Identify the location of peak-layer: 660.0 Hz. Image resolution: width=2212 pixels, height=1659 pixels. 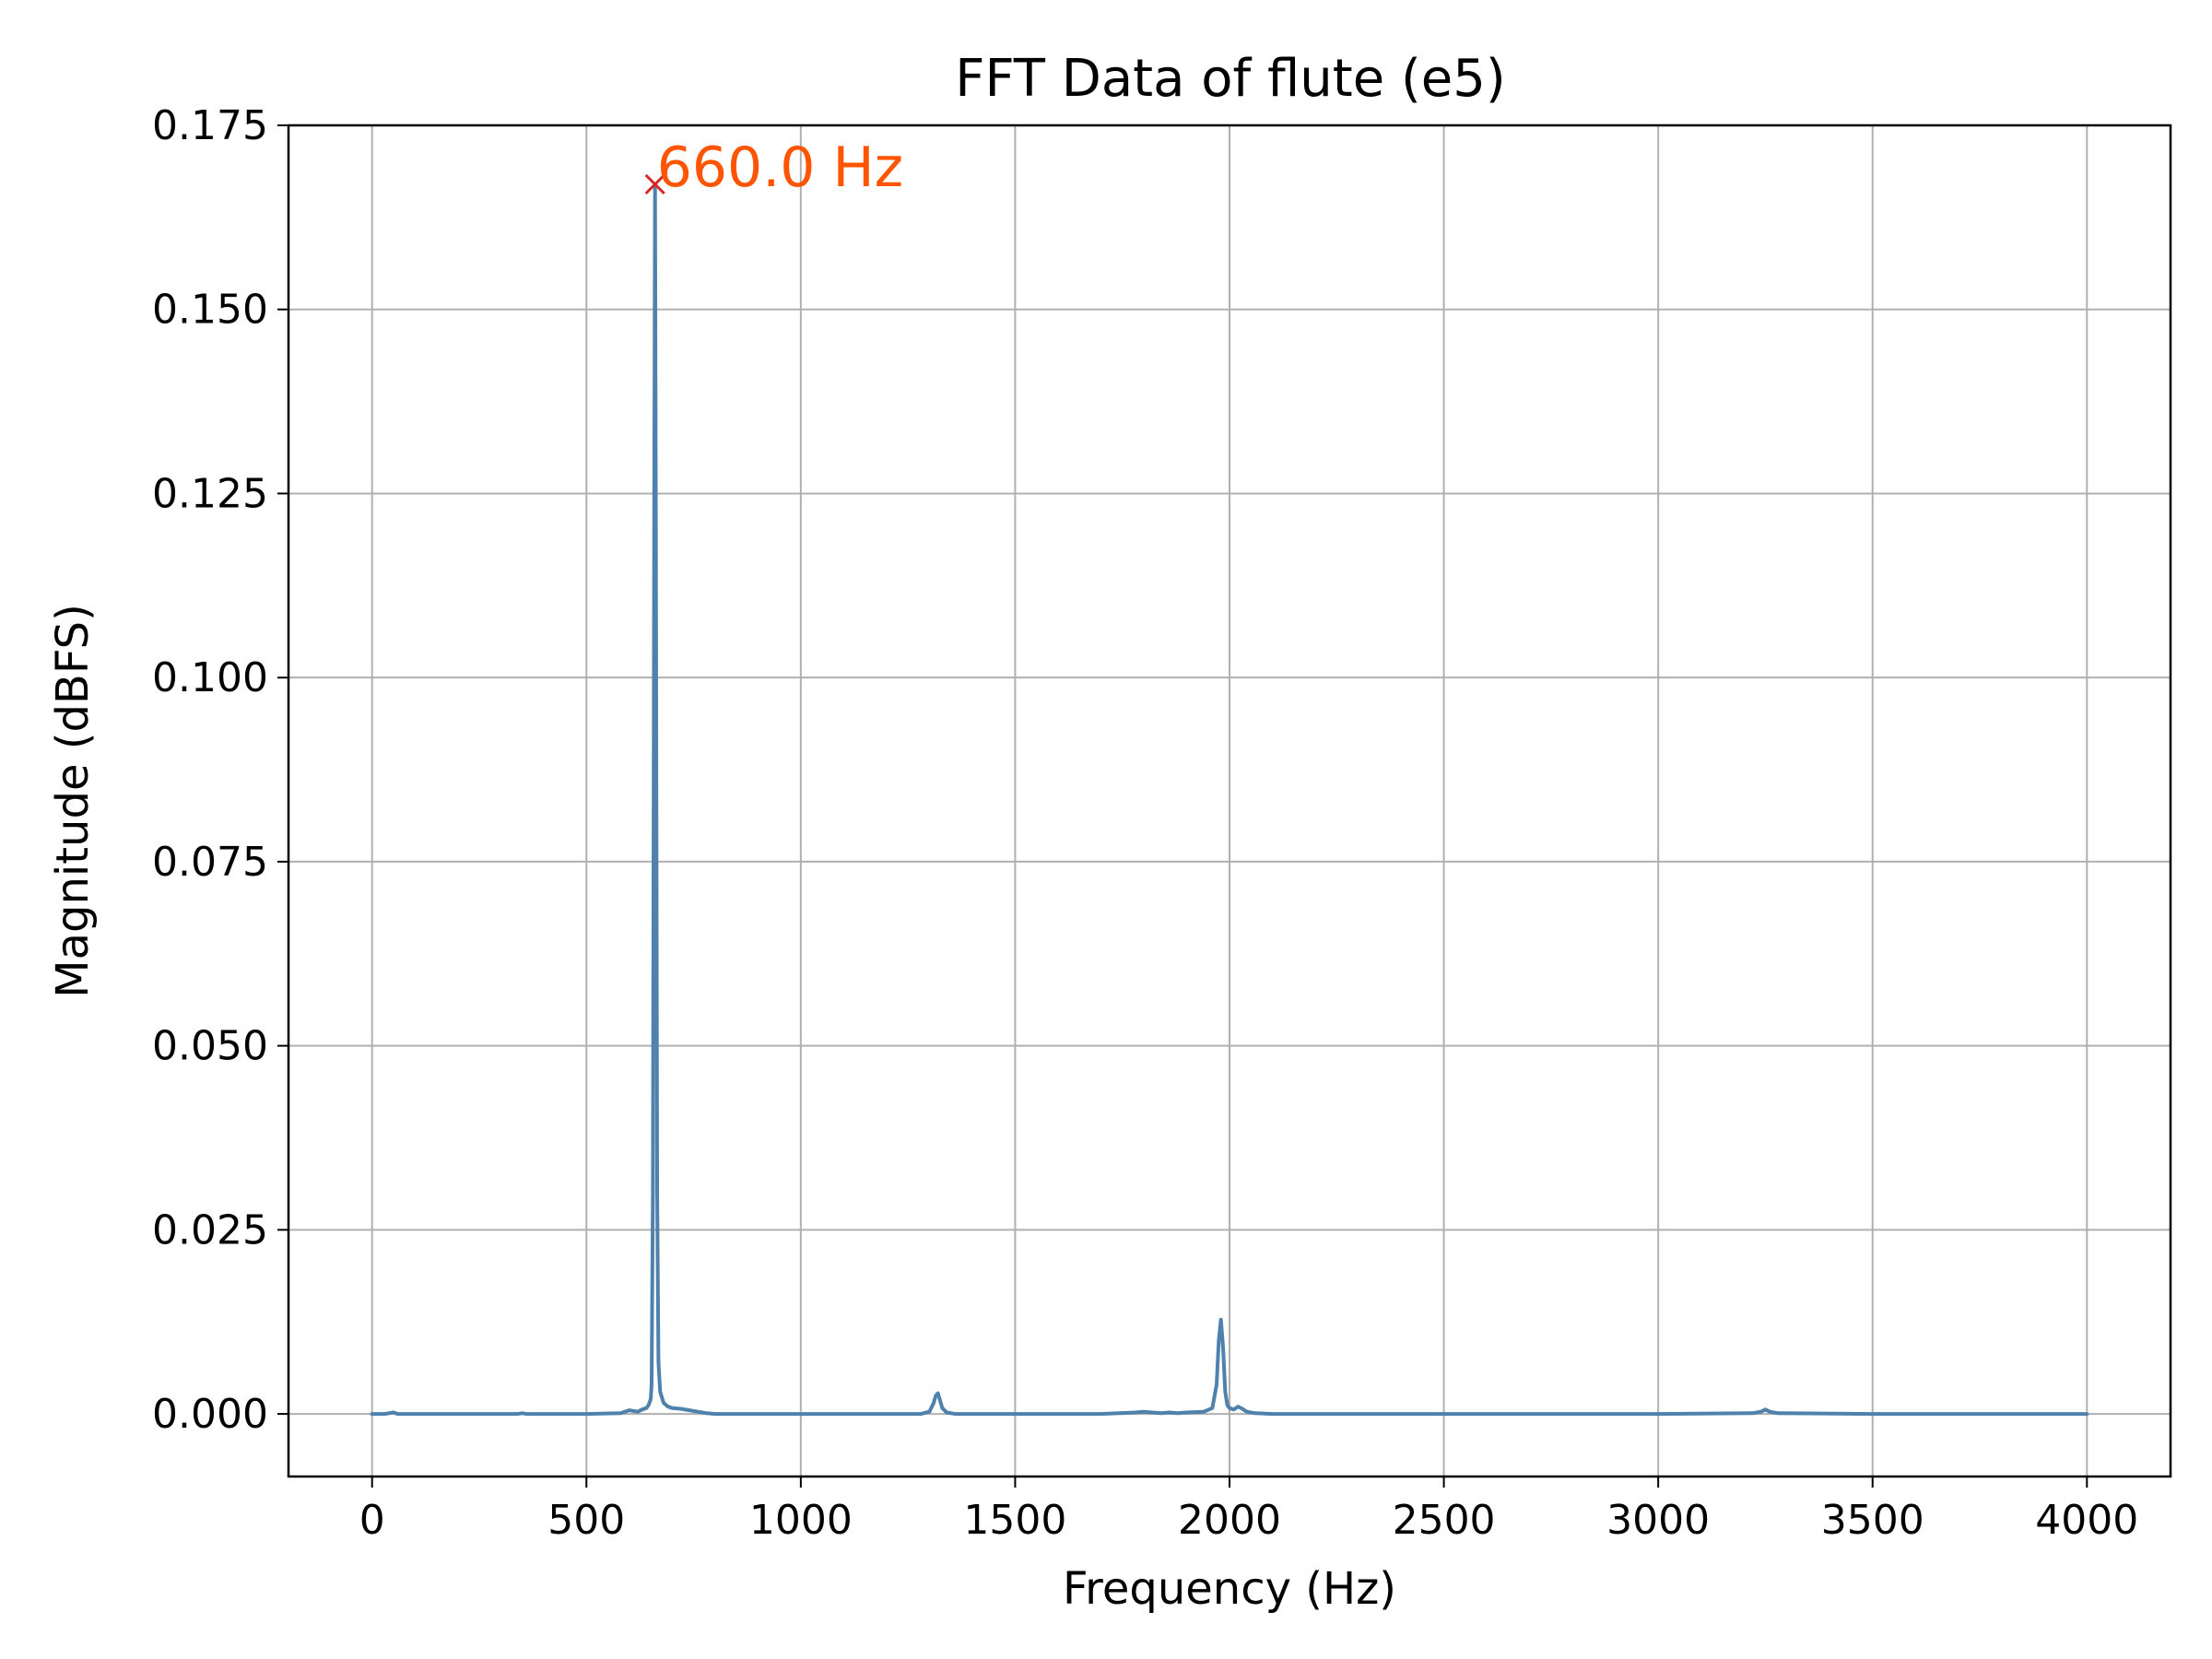
(773, 167).